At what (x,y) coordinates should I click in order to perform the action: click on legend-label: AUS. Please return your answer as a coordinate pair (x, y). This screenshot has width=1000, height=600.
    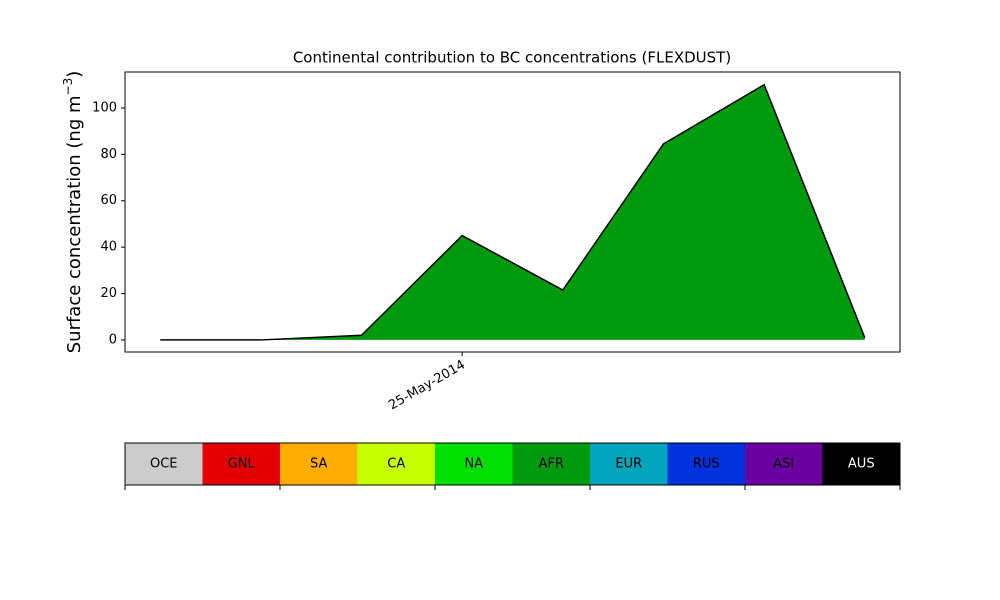
    Looking at the image, I should click on (861, 464).